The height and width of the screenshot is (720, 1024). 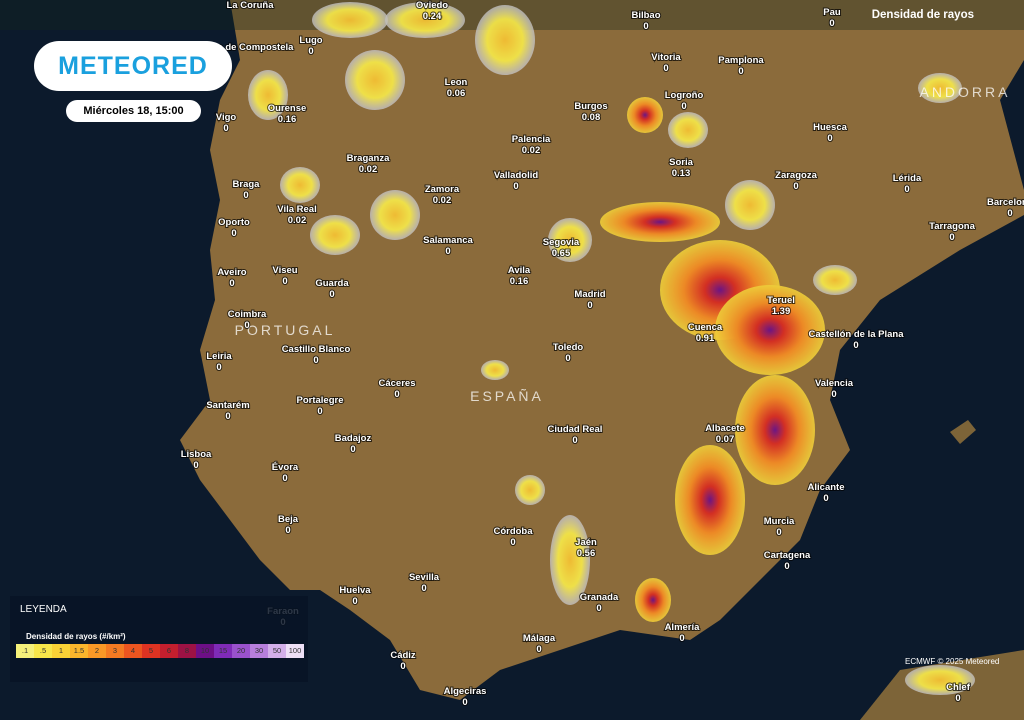 I want to click on city-name: Ourense, so click(x=287, y=108).